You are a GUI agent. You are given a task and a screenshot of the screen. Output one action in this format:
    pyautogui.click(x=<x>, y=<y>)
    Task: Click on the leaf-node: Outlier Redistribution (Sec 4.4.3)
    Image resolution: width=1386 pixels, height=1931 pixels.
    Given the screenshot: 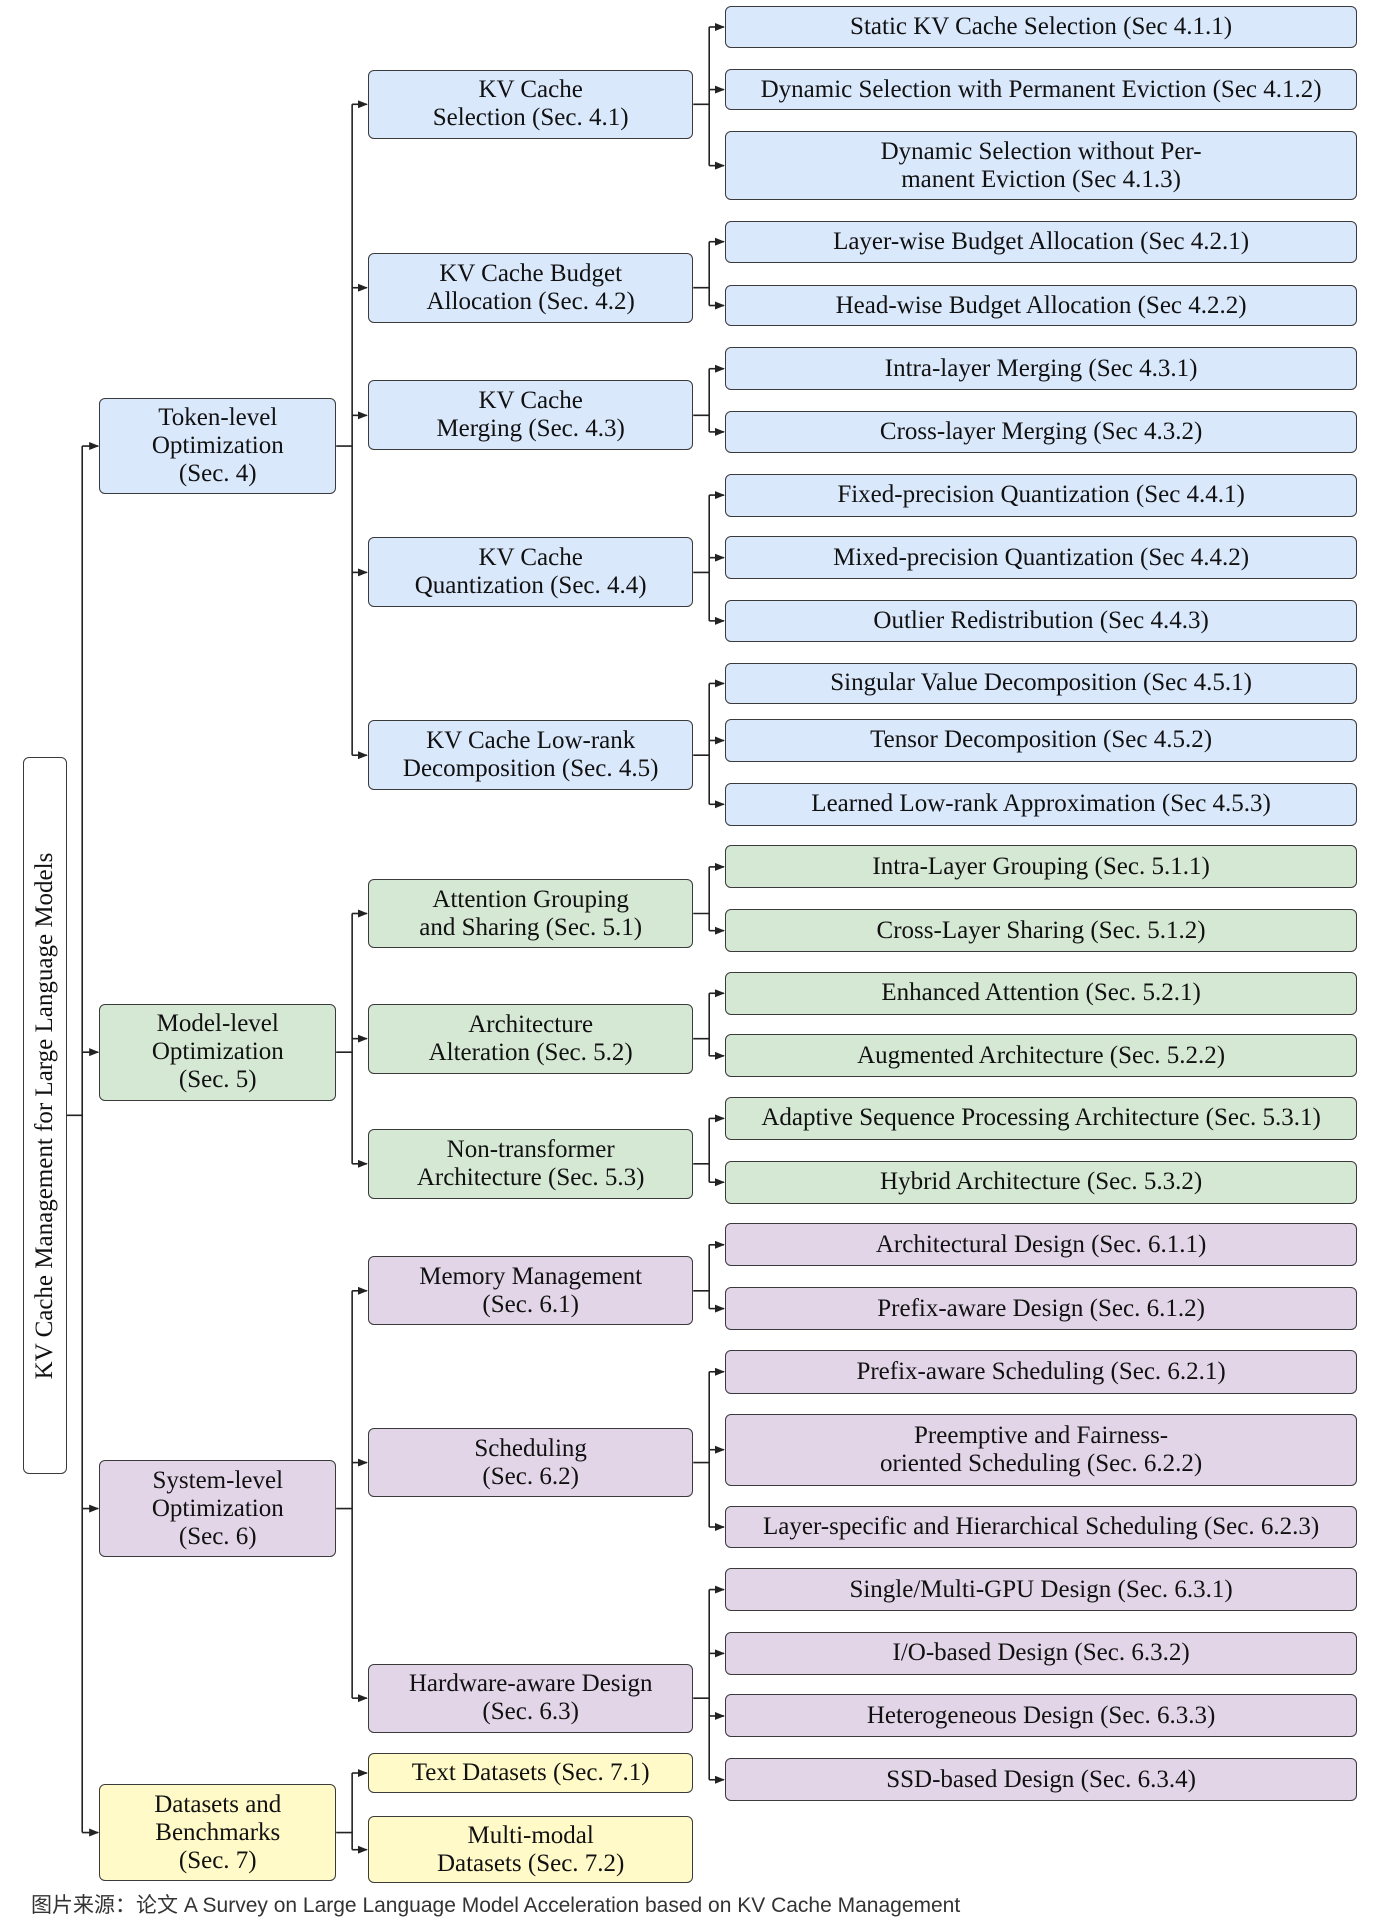 What is the action you would take?
    pyautogui.click(x=1041, y=621)
    